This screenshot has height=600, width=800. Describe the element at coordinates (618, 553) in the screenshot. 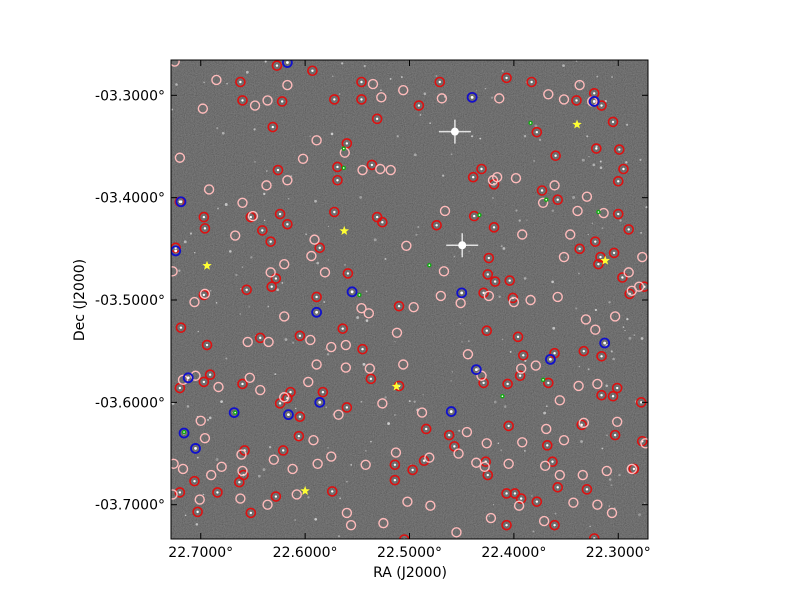

I see `x-tick-label: 22.3000°` at that location.